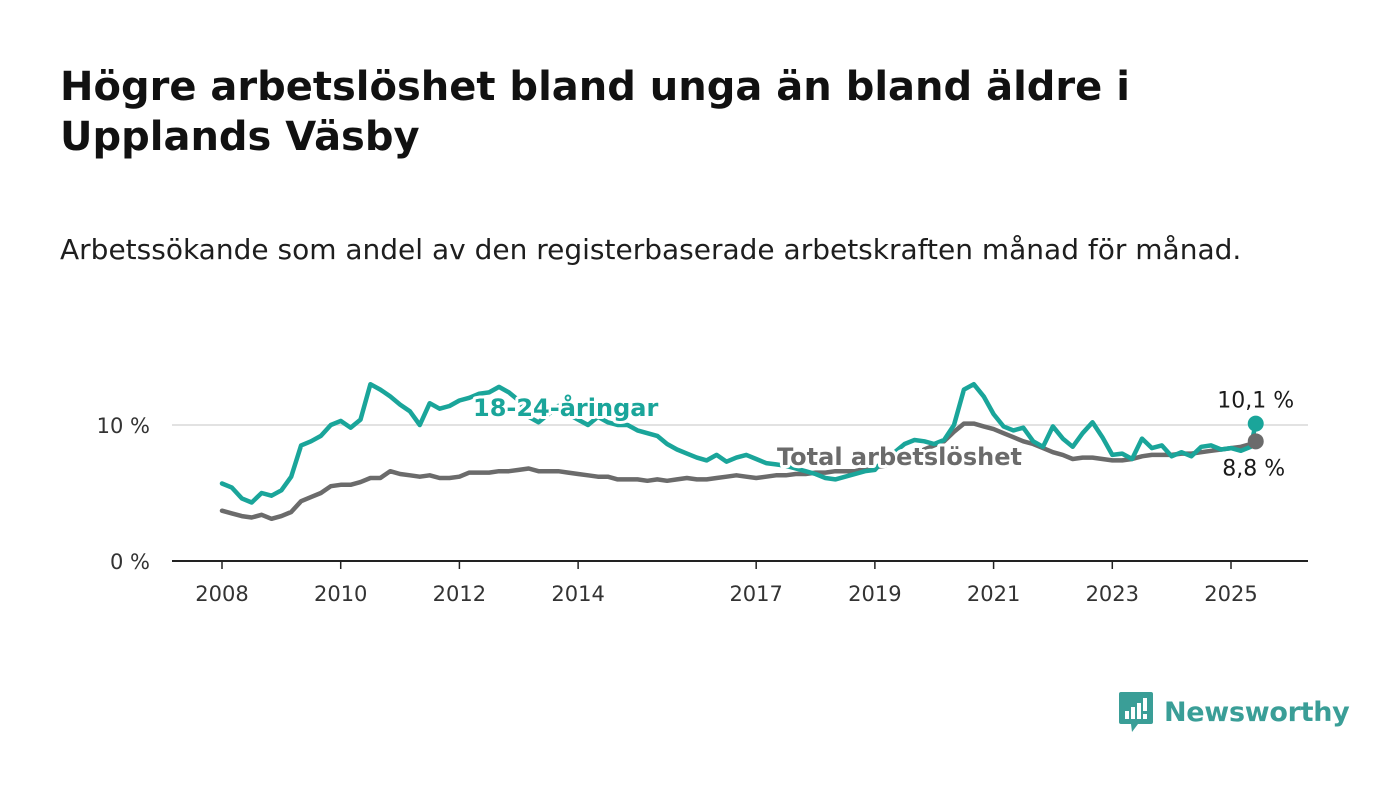 The height and width of the screenshot is (794, 1400). What do you see at coordinates (1257, 712) in the screenshot?
I see `brand-name: Newsworthy` at bounding box center [1257, 712].